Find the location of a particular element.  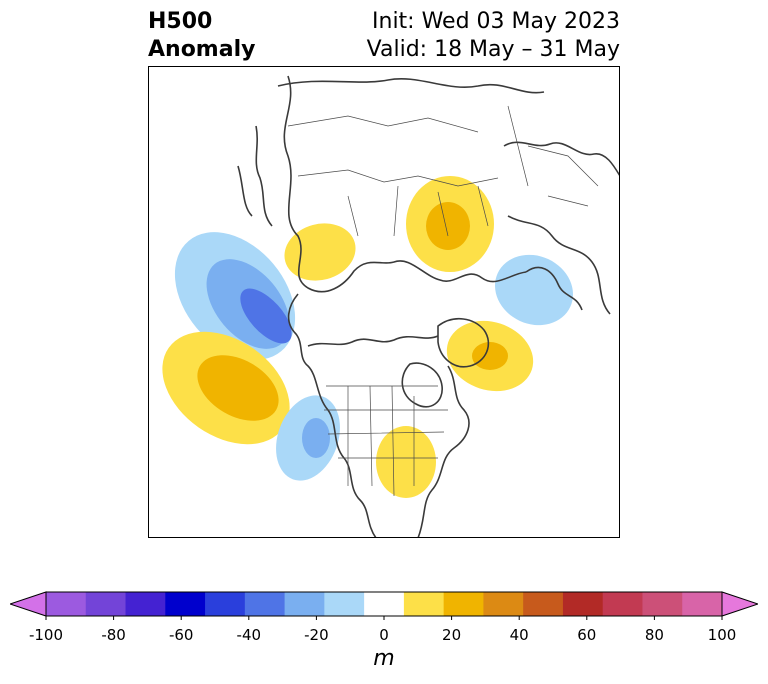

colorbar-tick-label: 60 is located at coordinates (587, 635).